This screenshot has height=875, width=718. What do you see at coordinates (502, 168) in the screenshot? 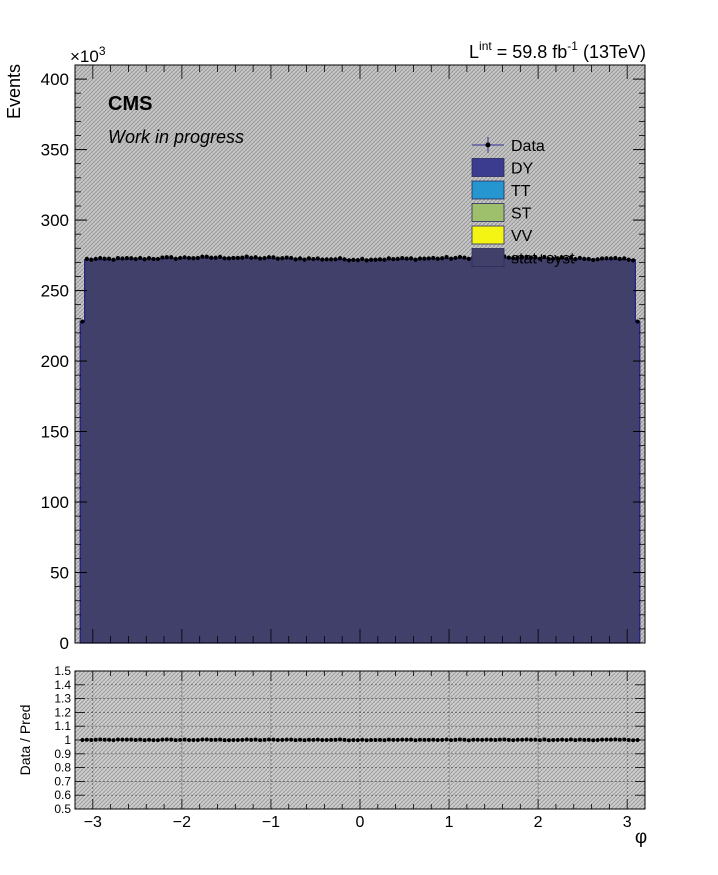
I see `legend-entry-dy: DY` at bounding box center [502, 168].